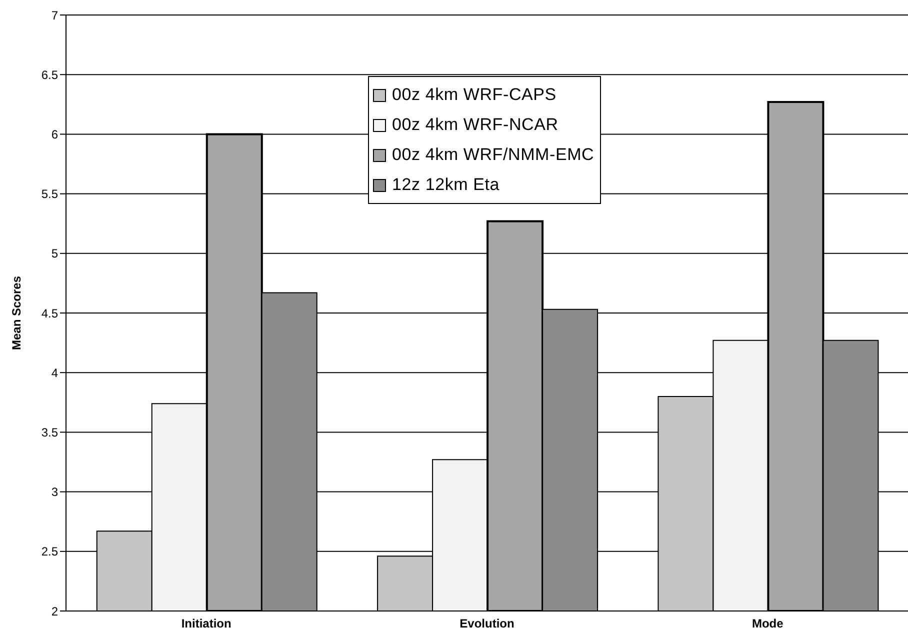 This screenshot has width=908, height=641. Describe the element at coordinates (493, 155) in the screenshot. I see `legend-label: 00z 4km WRF/NMM-EMC` at that location.